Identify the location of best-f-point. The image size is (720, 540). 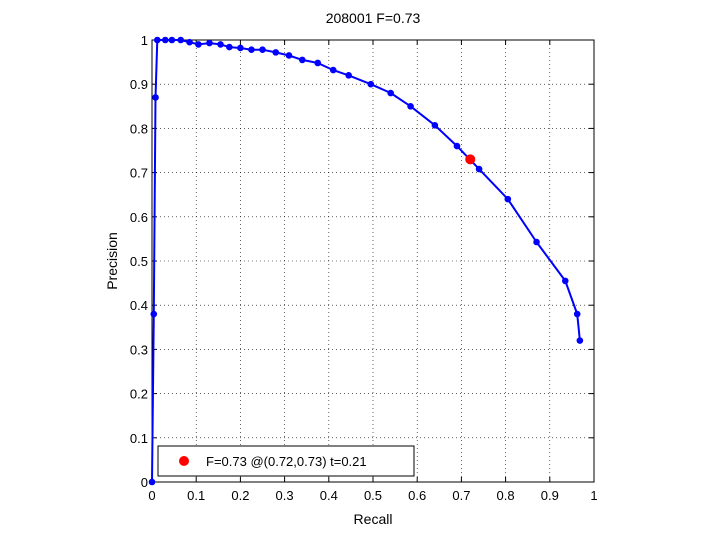
(470, 159).